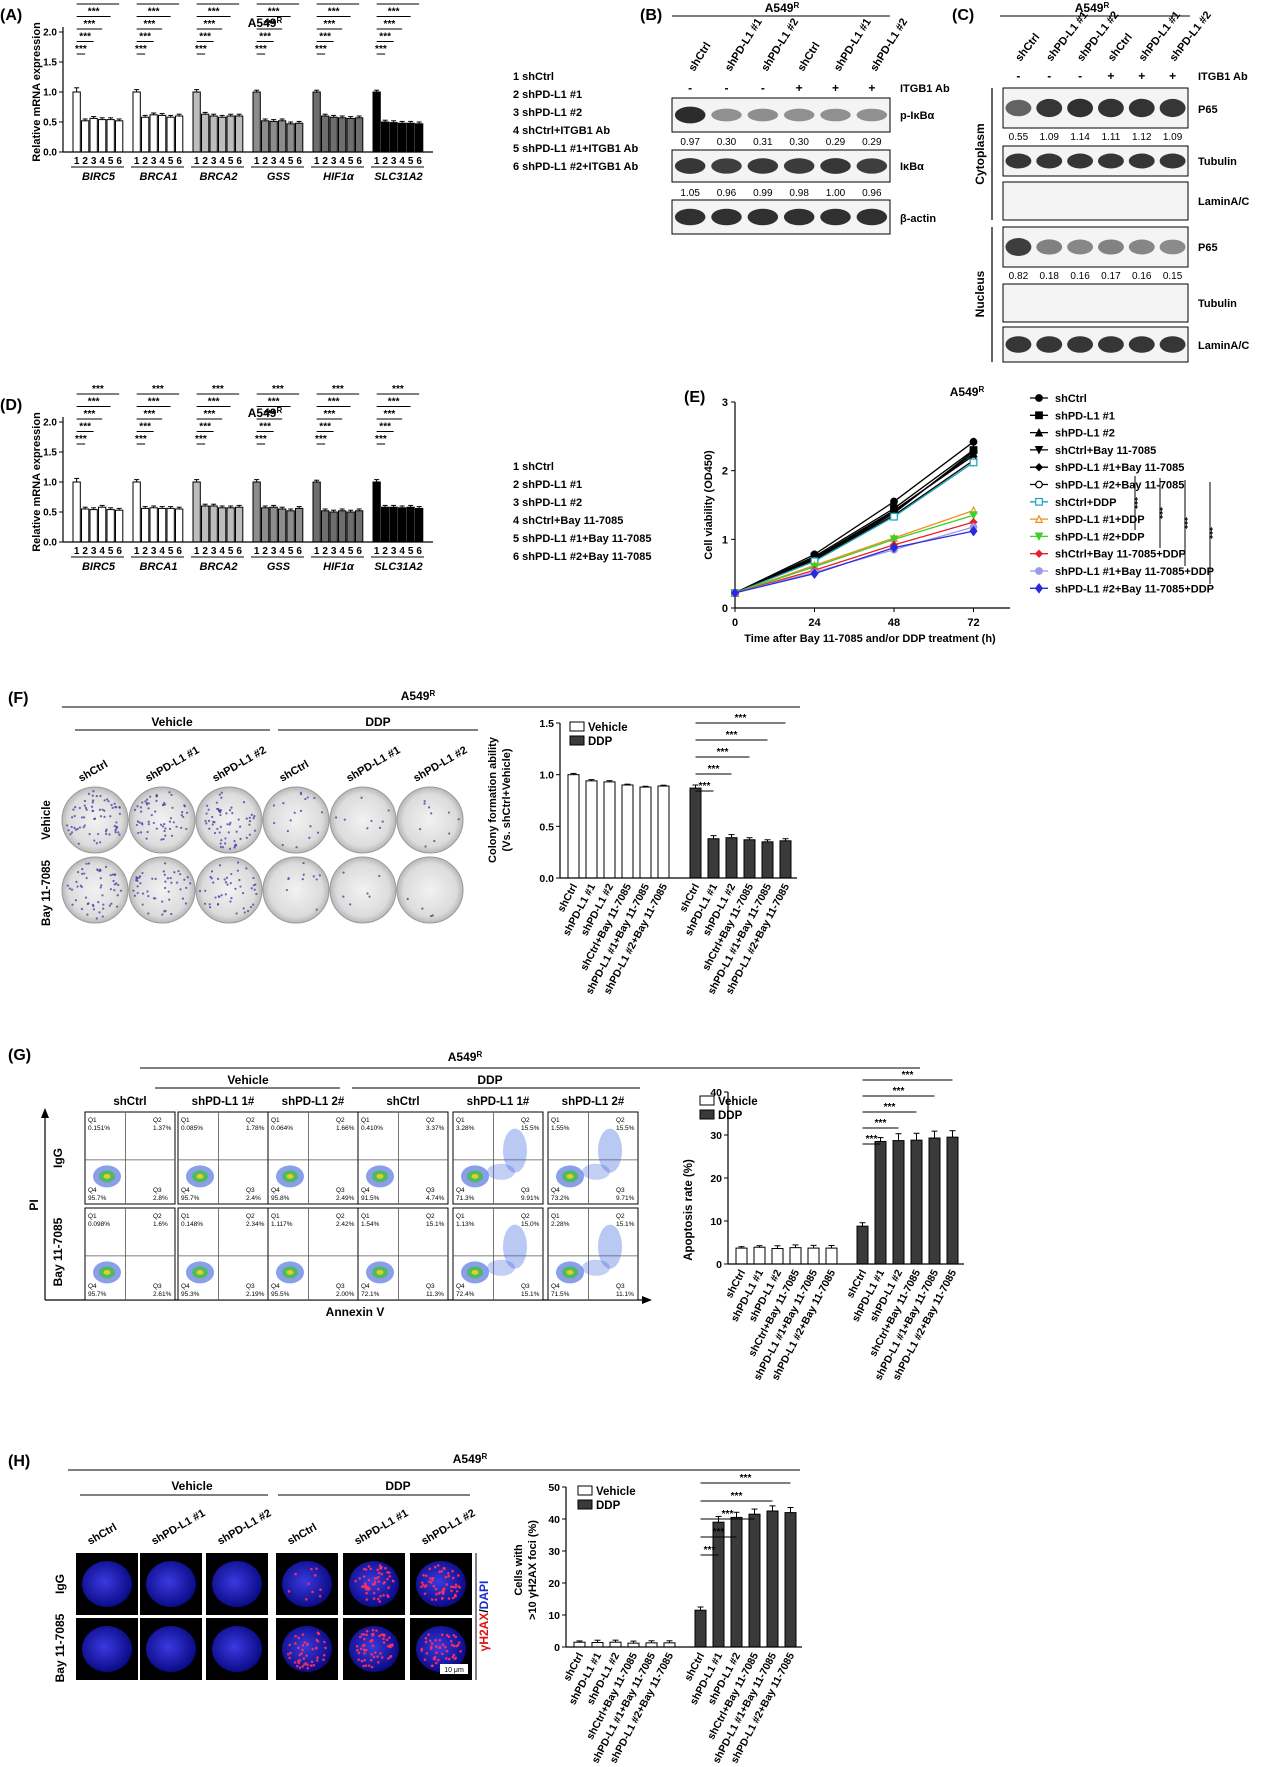  What do you see at coordinates (1095, 344) in the screenshot?
I see `blot-frame` at bounding box center [1095, 344].